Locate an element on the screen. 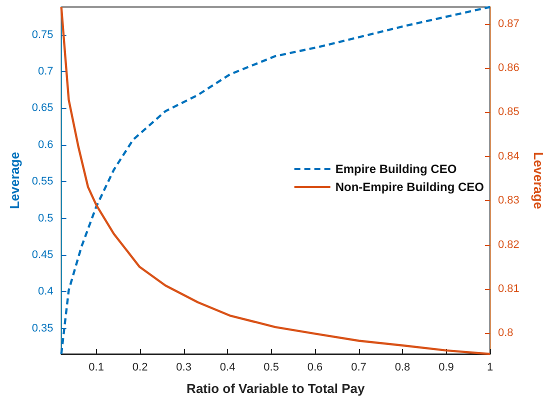 Image resolution: width=553 pixels, height=402 pixels. y-tick-label: 0.35 is located at coordinates (43, 328).